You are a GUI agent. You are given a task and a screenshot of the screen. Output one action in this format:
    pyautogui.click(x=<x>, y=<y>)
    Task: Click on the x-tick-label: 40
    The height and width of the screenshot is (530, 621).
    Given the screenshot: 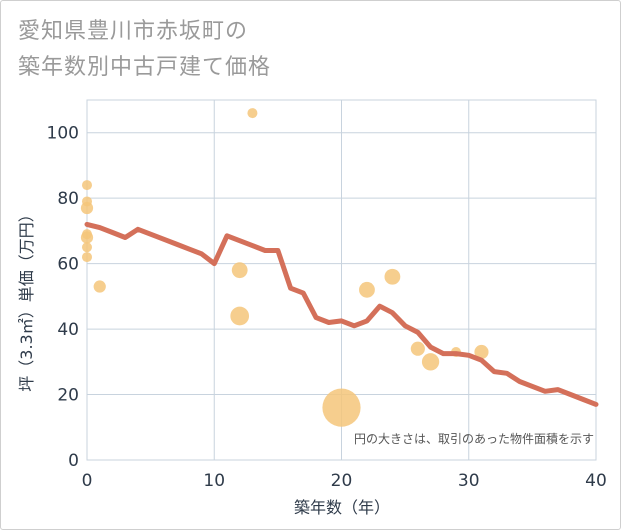 What is the action you would take?
    pyautogui.click(x=596, y=481)
    